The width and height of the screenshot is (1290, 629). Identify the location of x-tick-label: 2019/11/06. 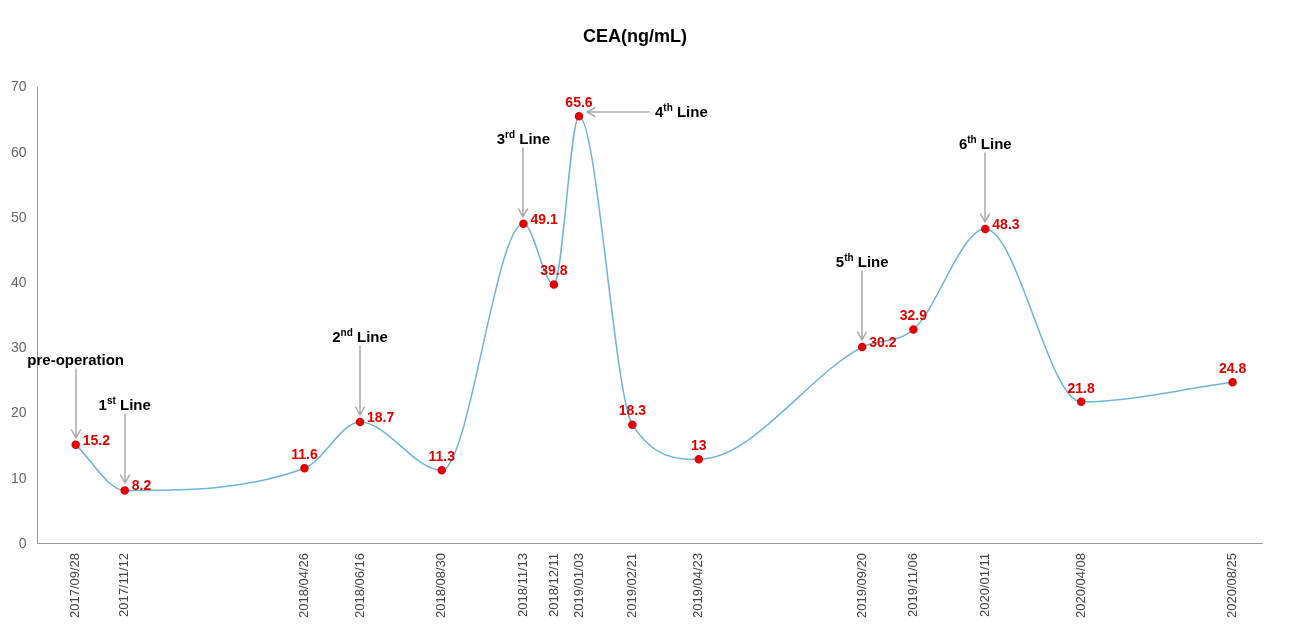
(912, 585).